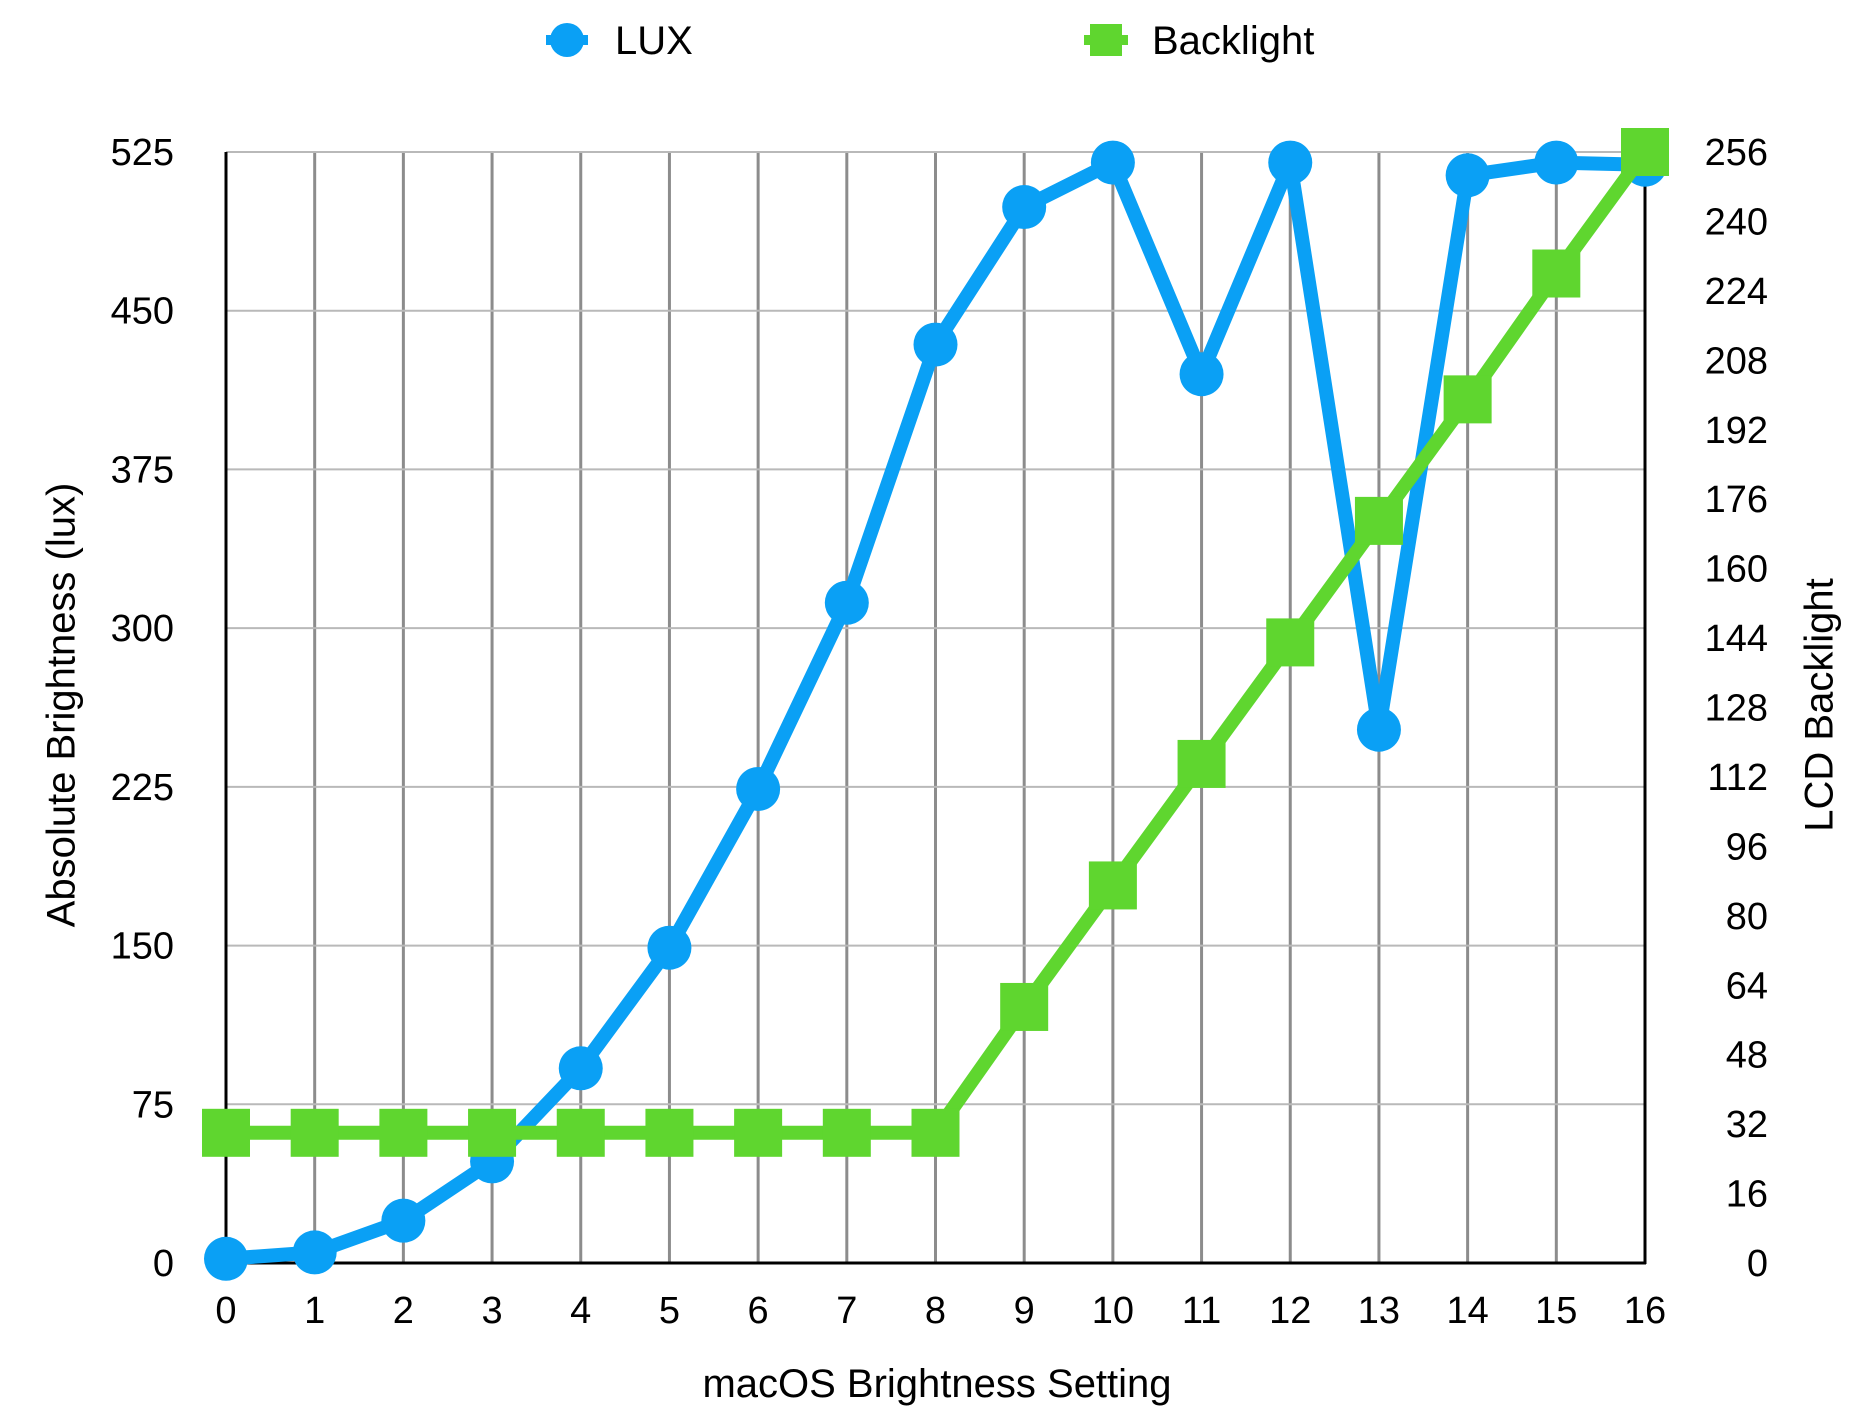 The width and height of the screenshot is (1868, 1416). Describe the element at coordinates (1024, 1311) in the screenshot. I see `x-tick-label: 9` at that location.